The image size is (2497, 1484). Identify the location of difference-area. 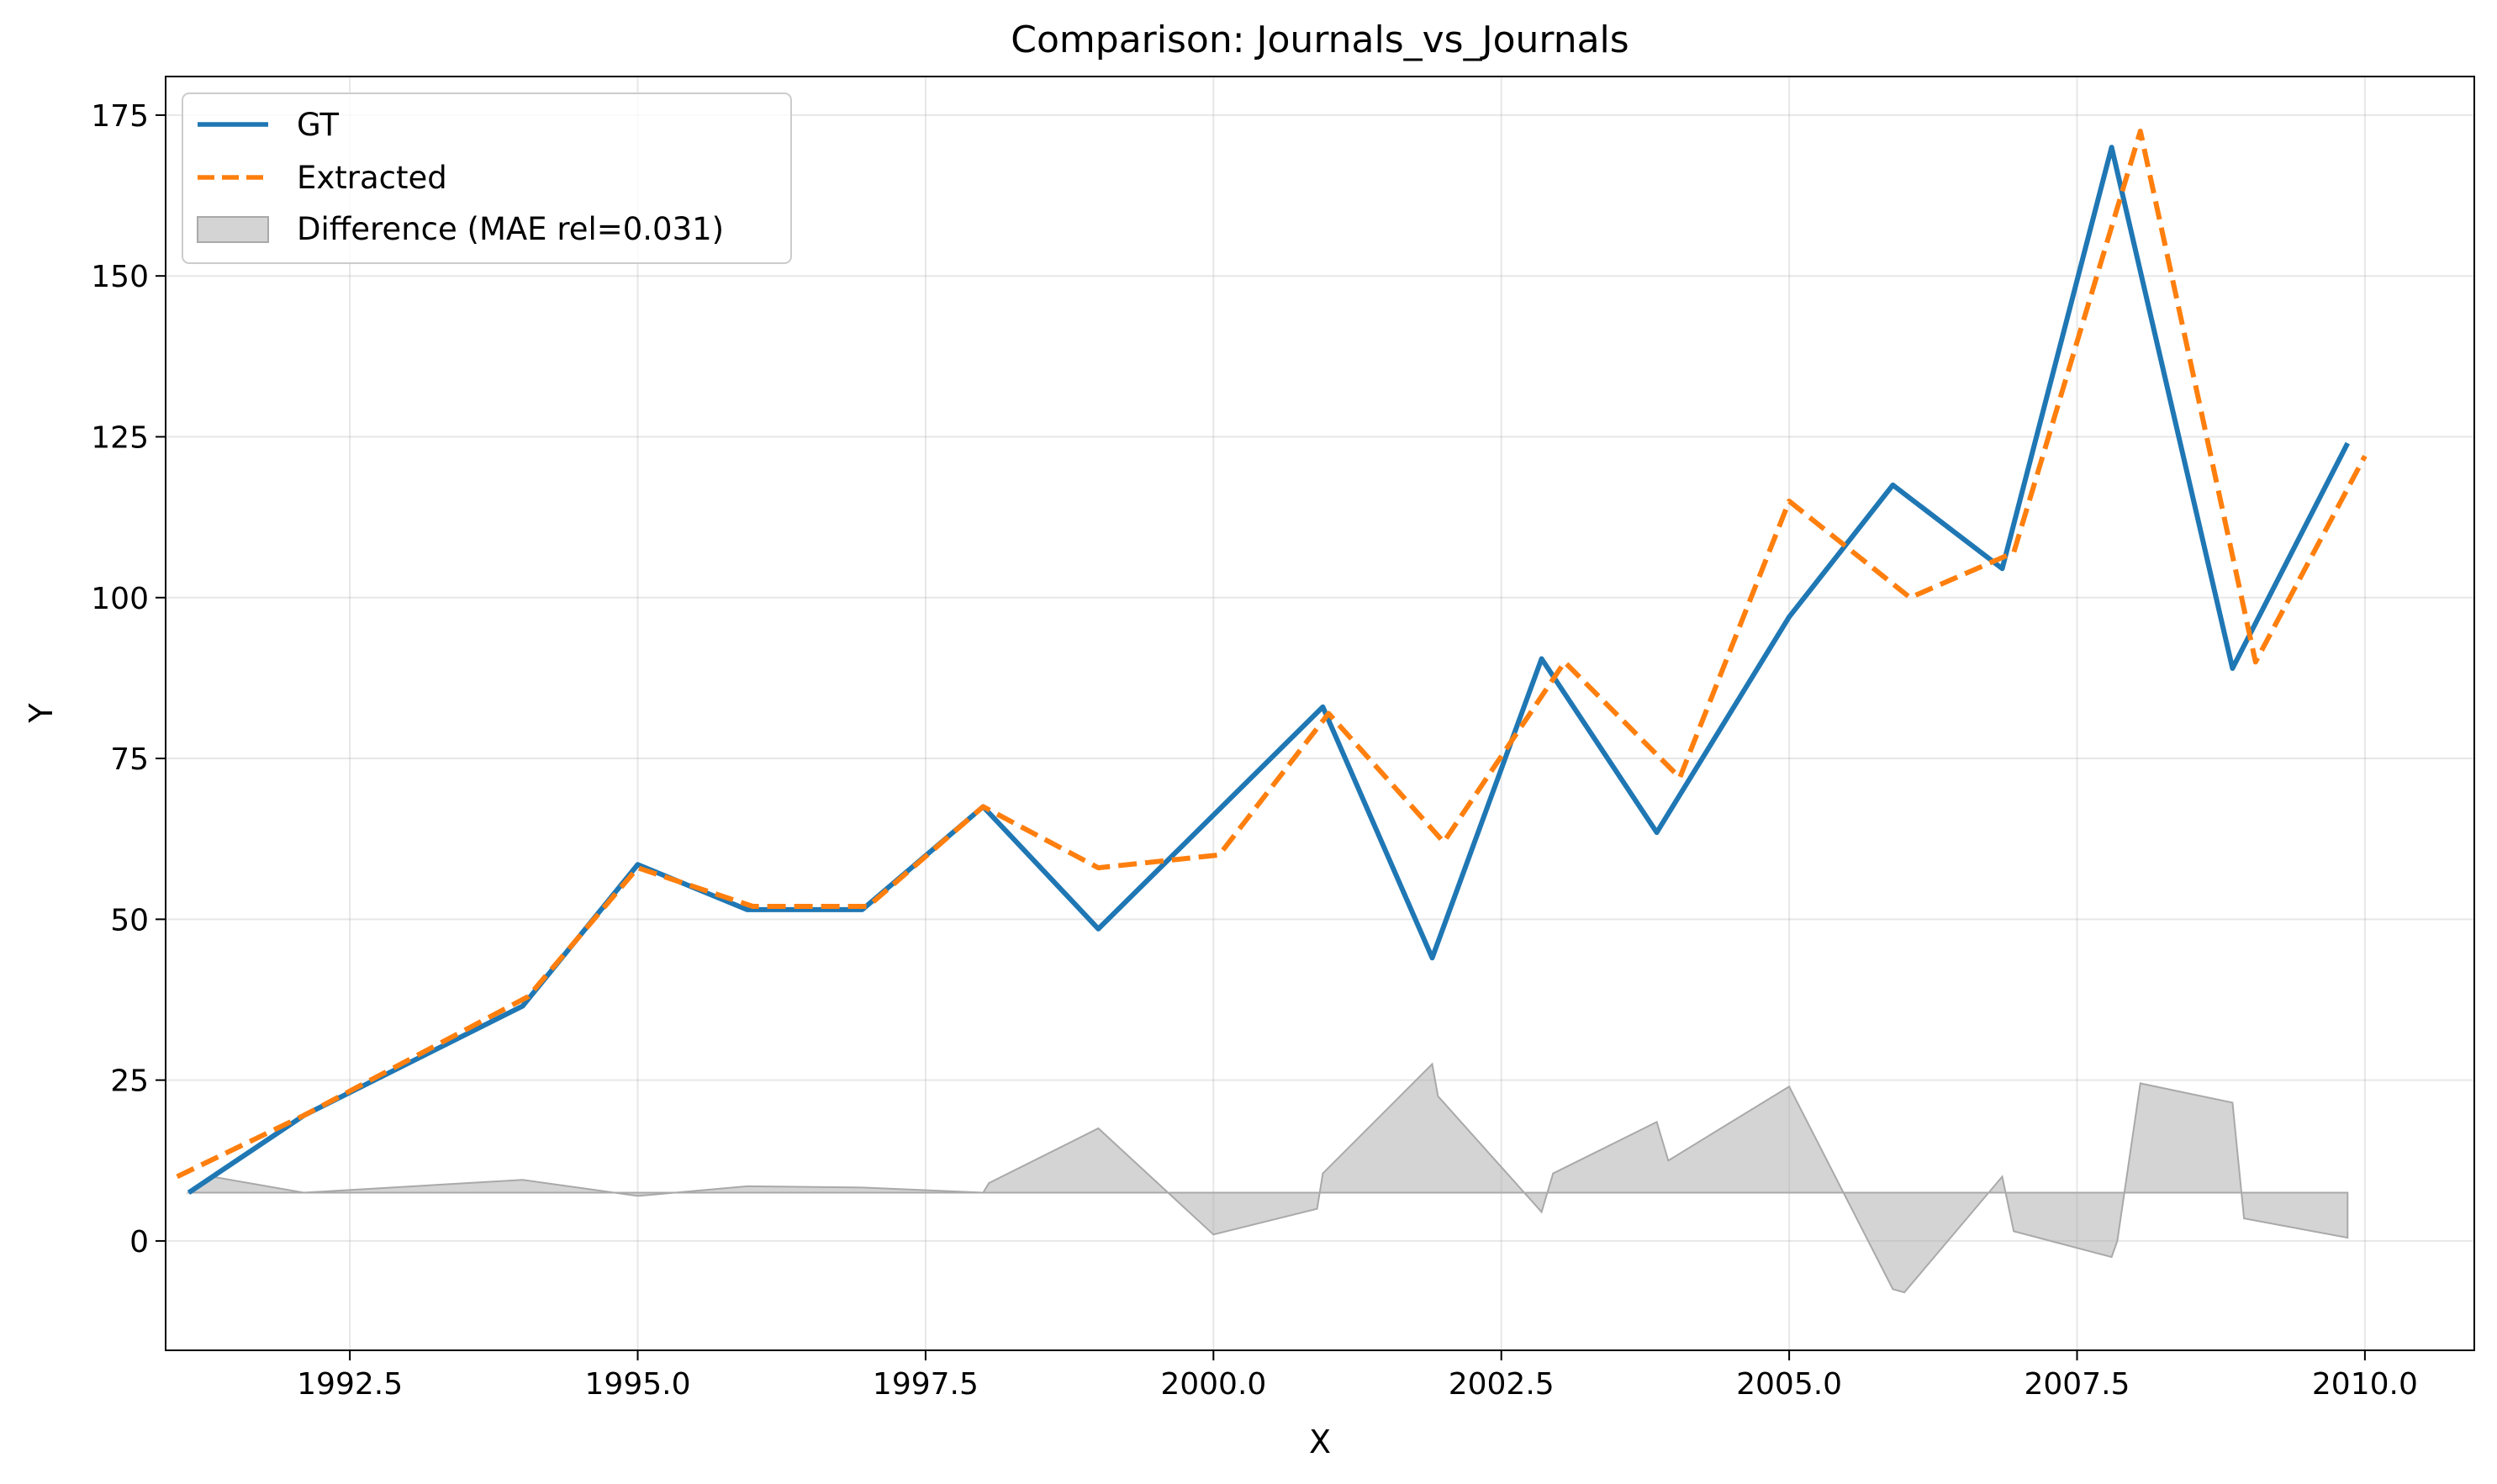
(1267, 1178).